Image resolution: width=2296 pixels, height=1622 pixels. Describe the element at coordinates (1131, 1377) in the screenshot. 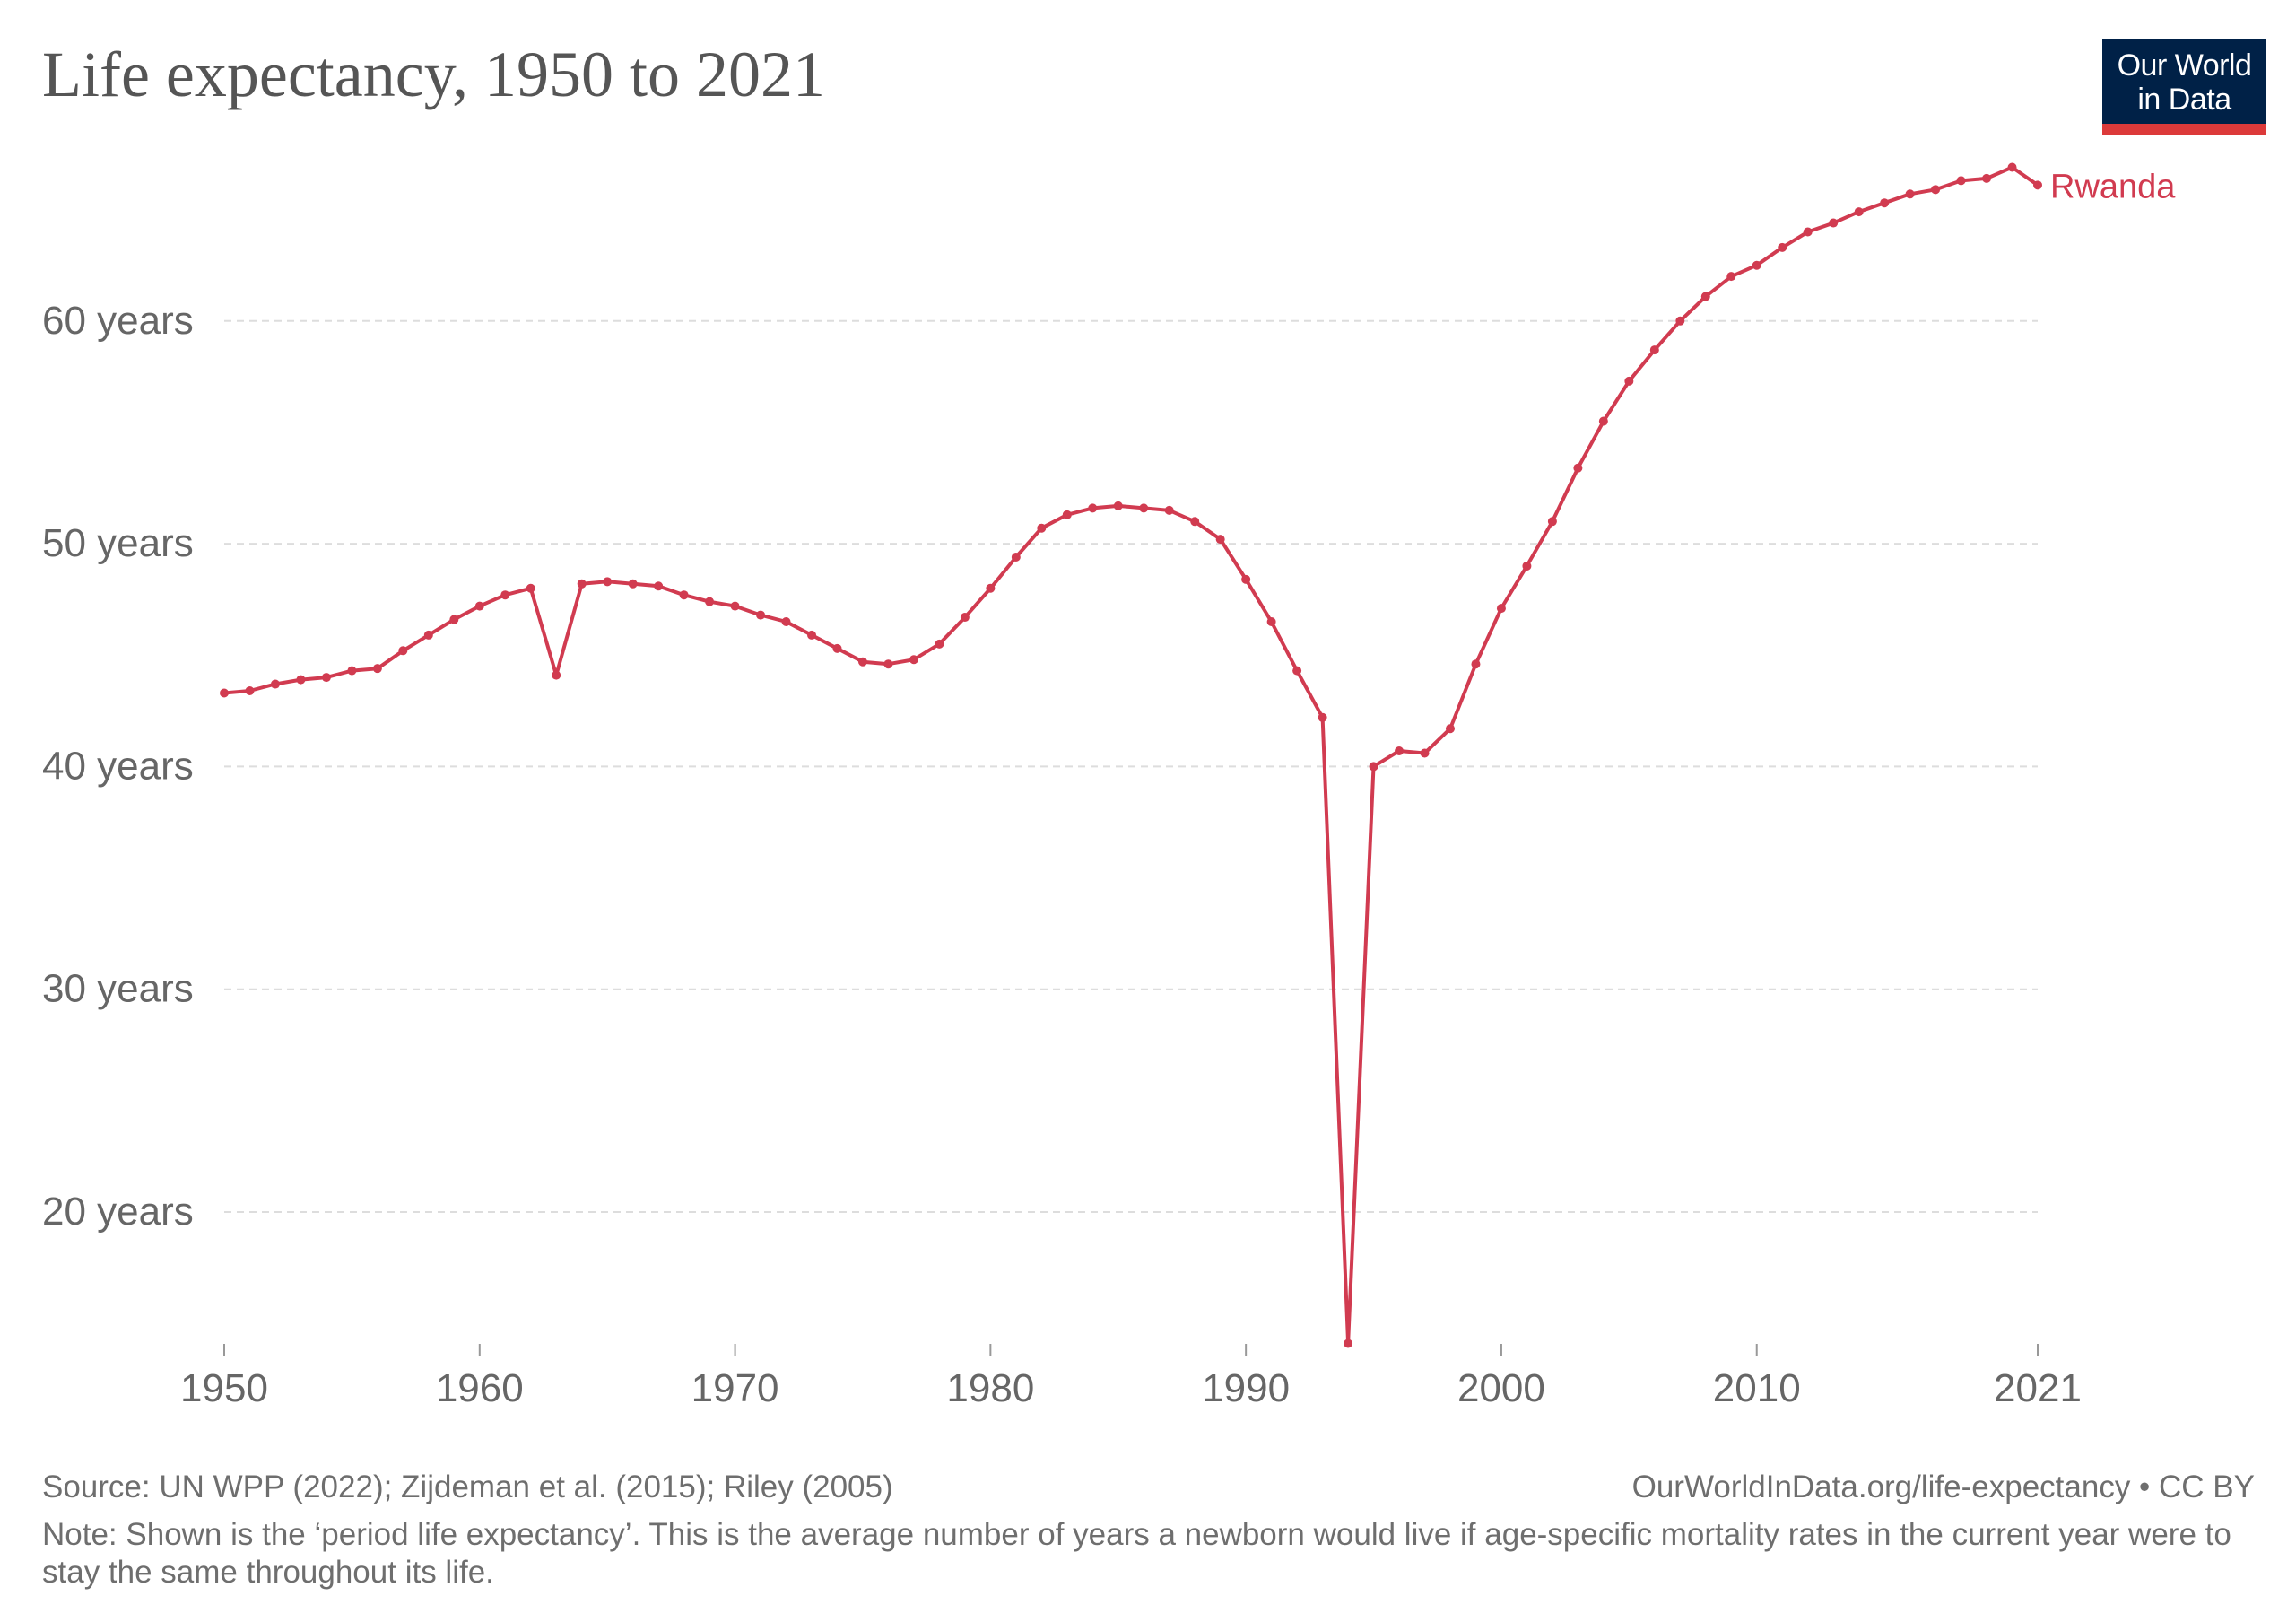

I see `x-axis: 1950 1960 1970 1980 1990 2000 2010 2021` at that location.